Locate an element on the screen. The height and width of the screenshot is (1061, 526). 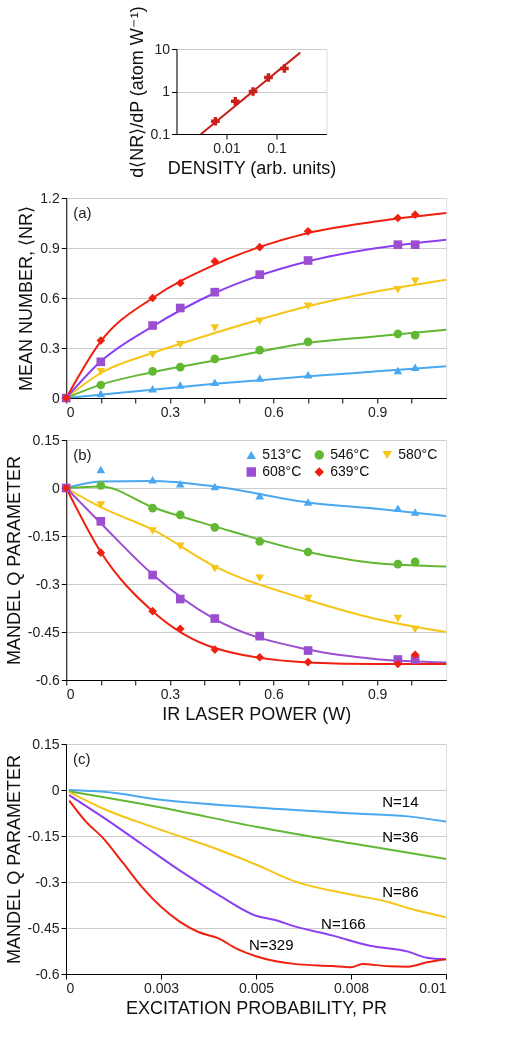
legend-label: 608°C is located at coordinates (282, 471).